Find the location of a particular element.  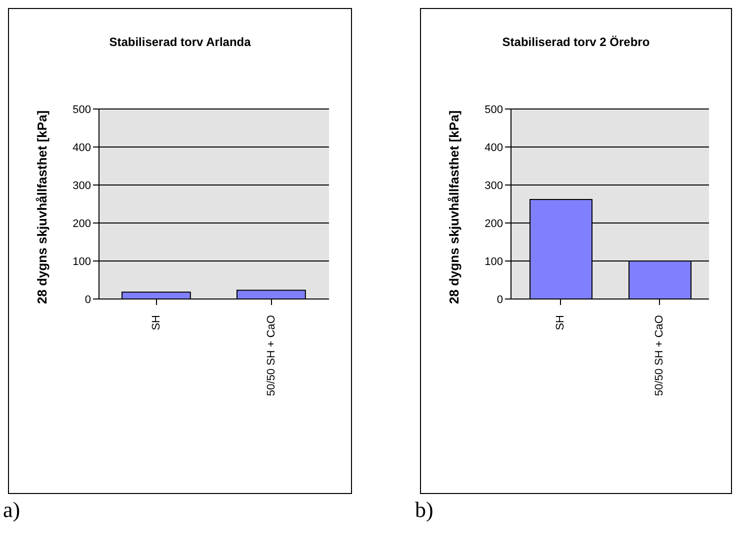

chart-title: Stabiliserad torv Arlanda is located at coordinates (180, 42).